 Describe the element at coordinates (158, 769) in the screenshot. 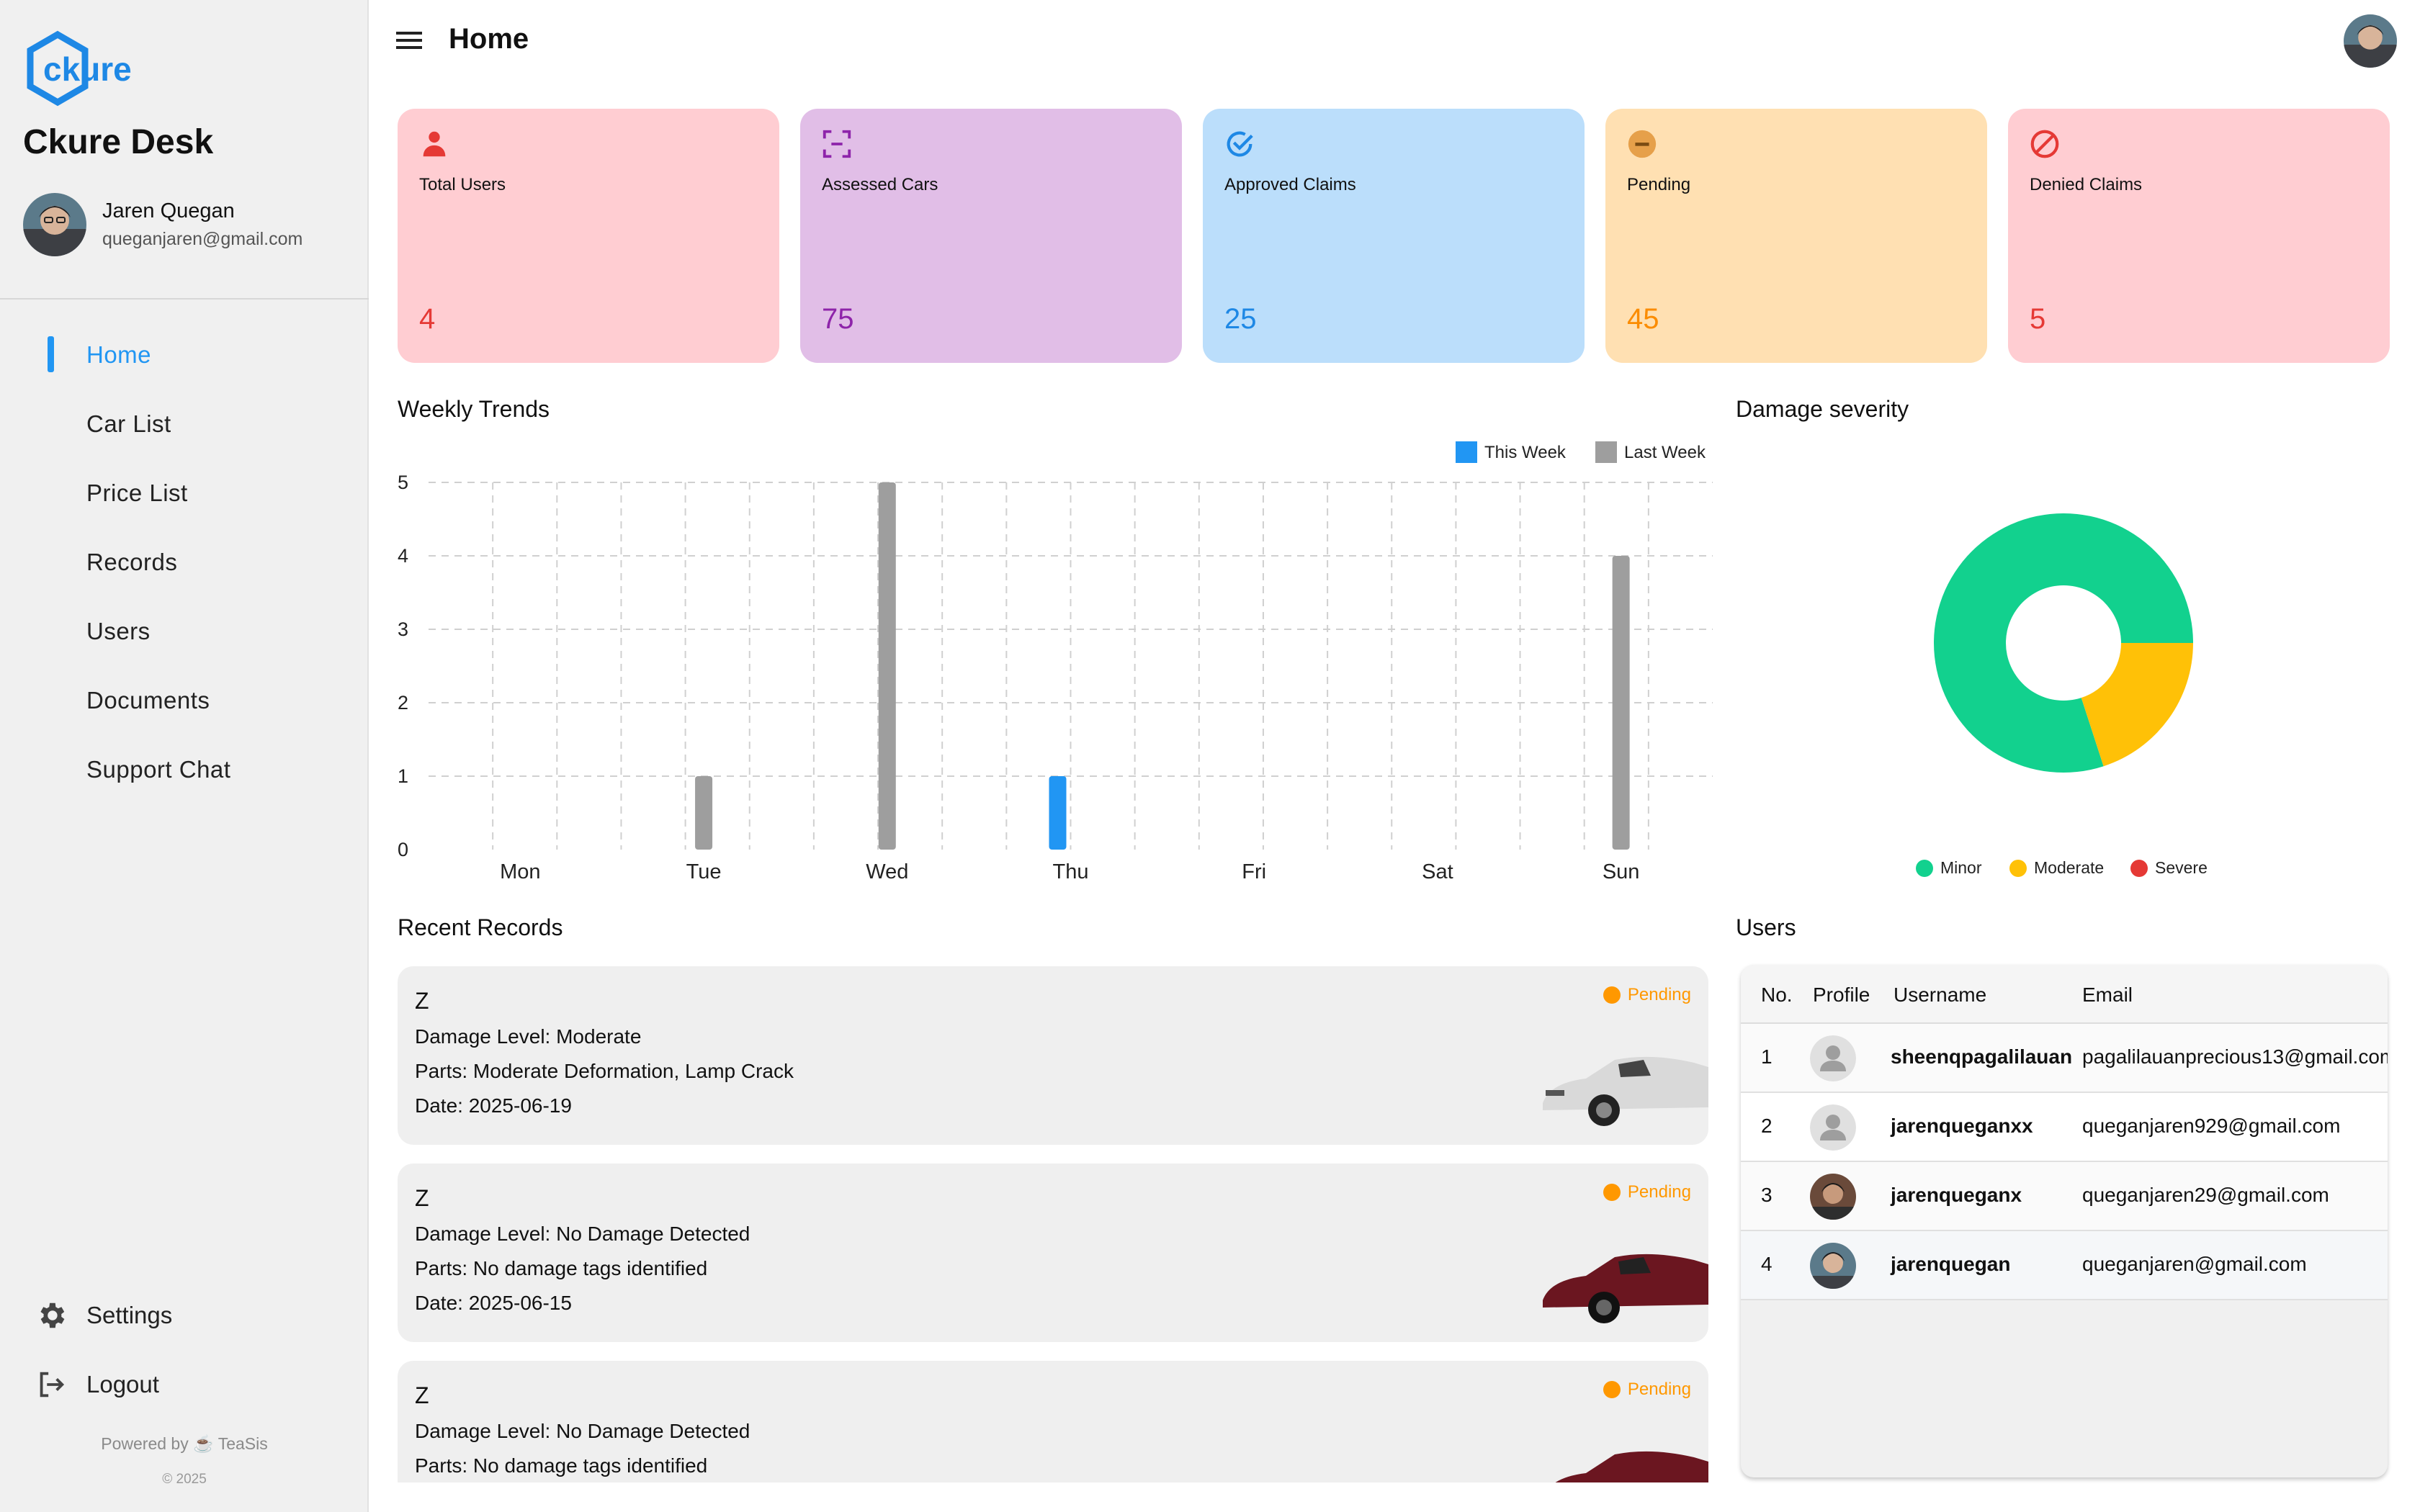

I see `sidebar-item-support-chat: Support Chat` at that location.